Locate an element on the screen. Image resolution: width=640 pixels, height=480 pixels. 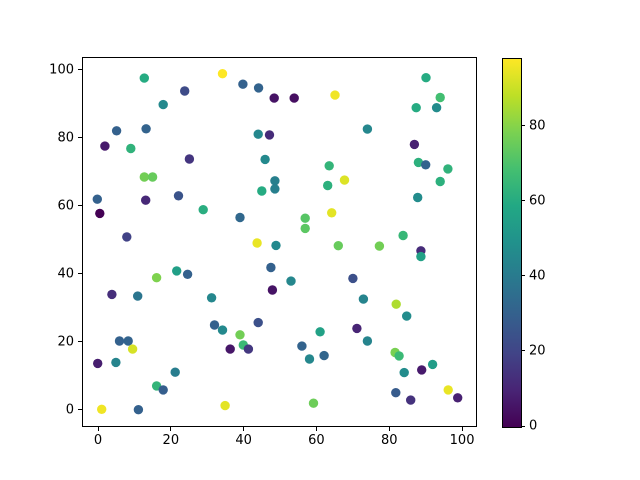
y-tick-label: 80 is located at coordinates (65, 138).